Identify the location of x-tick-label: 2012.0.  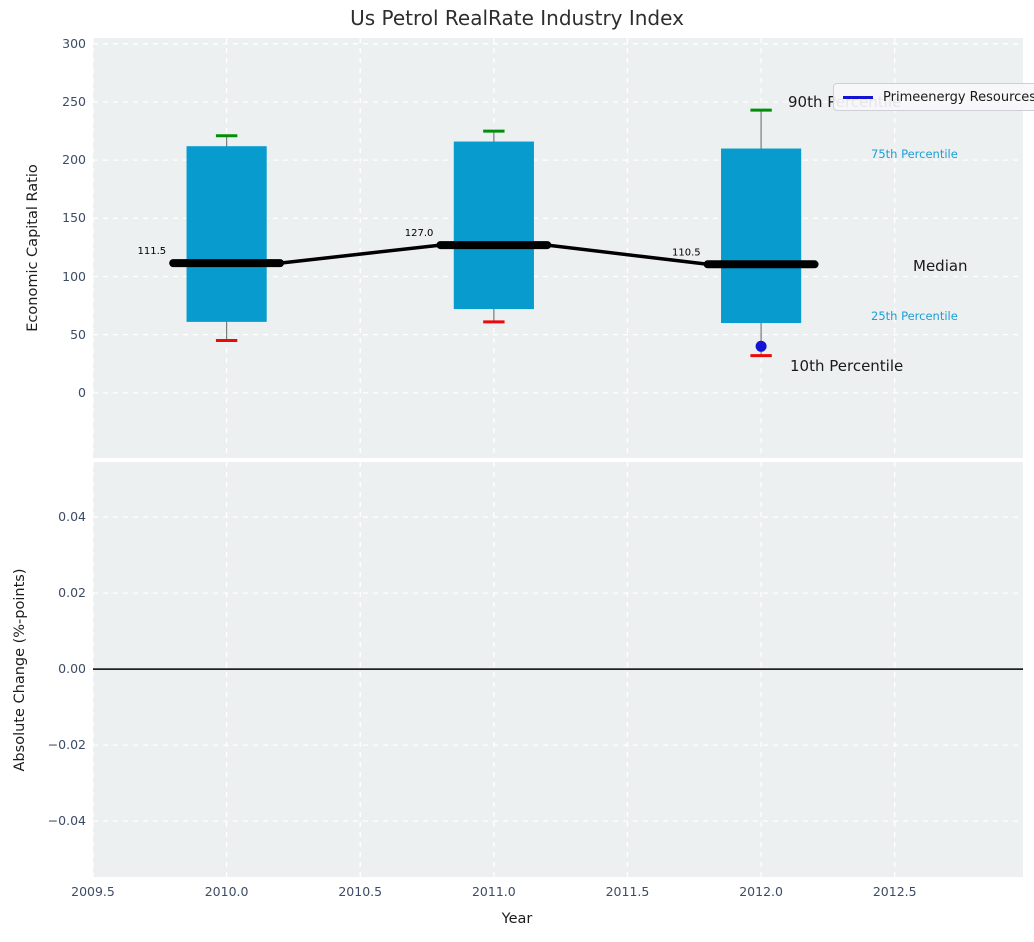
(761, 891).